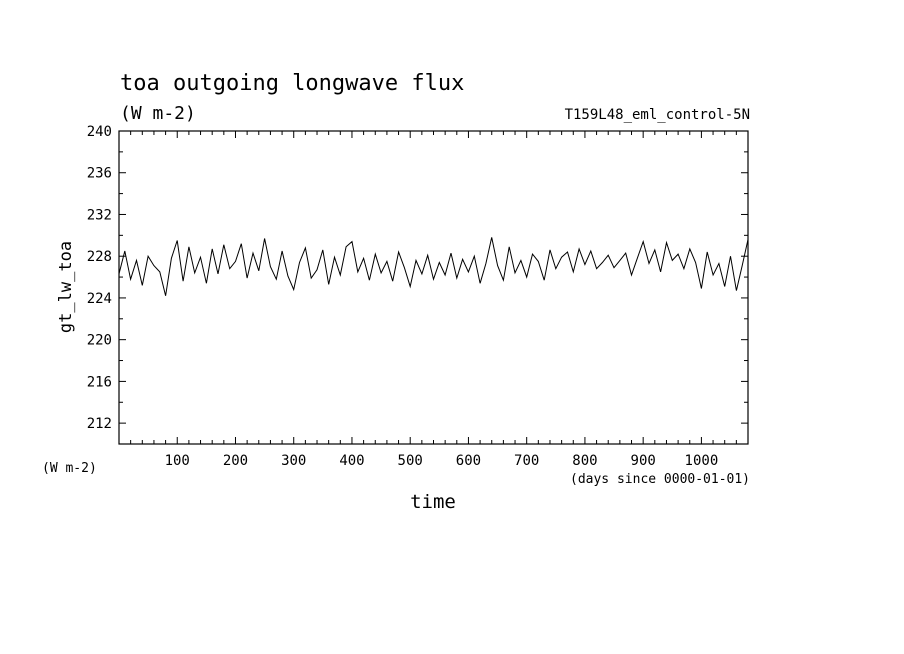 This screenshot has width=904, height=654. I want to click on x-unit-label: (days since 0000-01-01), so click(660, 479).